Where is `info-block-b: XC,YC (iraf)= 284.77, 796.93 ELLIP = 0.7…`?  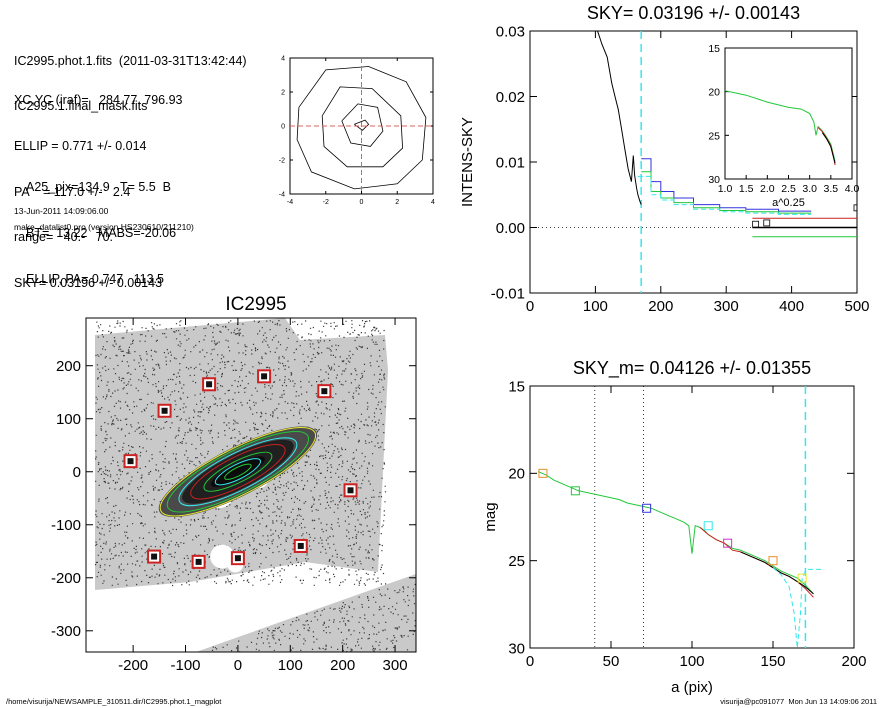 info-block-b: XC,YC (iraf)= 284.77, 796.93 ELLIP = 0.7… is located at coordinates (98, 184).